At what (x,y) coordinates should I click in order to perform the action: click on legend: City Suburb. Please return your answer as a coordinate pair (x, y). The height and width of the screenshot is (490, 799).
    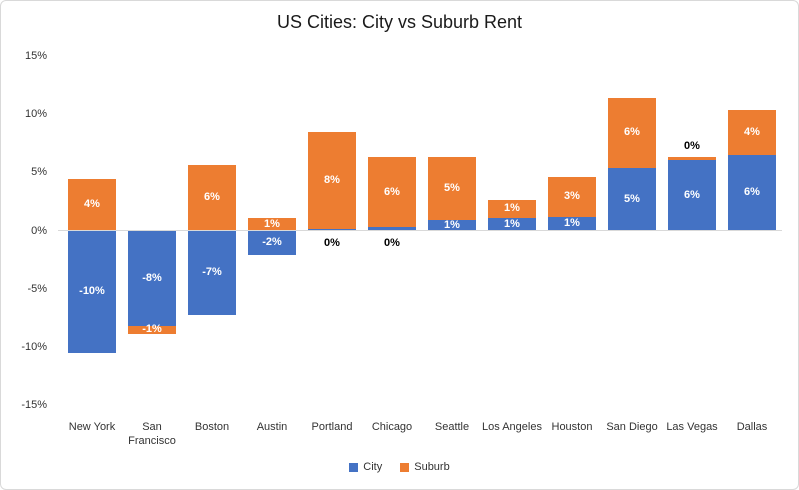
    Looking at the image, I should click on (399, 467).